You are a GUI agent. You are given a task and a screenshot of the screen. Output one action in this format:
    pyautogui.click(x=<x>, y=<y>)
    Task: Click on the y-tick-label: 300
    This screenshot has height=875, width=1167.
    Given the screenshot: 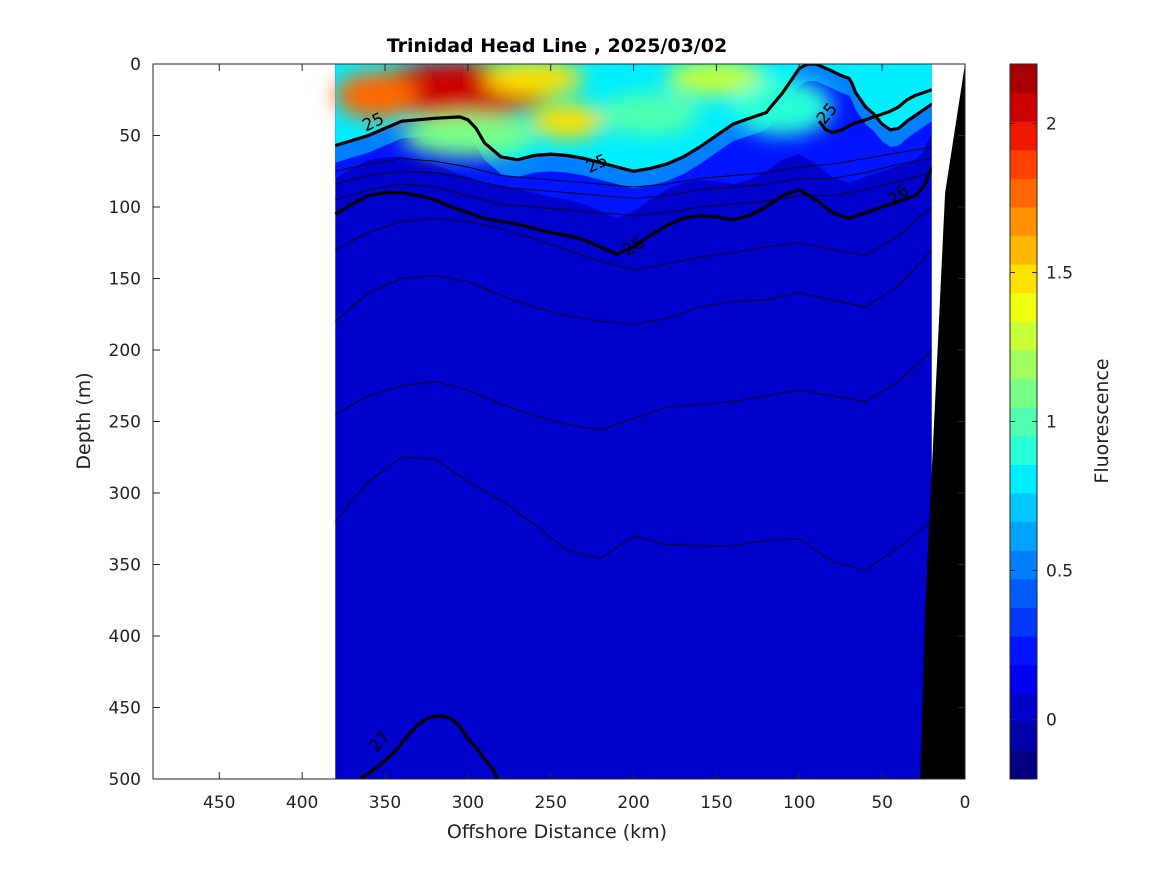 What is the action you would take?
    pyautogui.click(x=125, y=494)
    